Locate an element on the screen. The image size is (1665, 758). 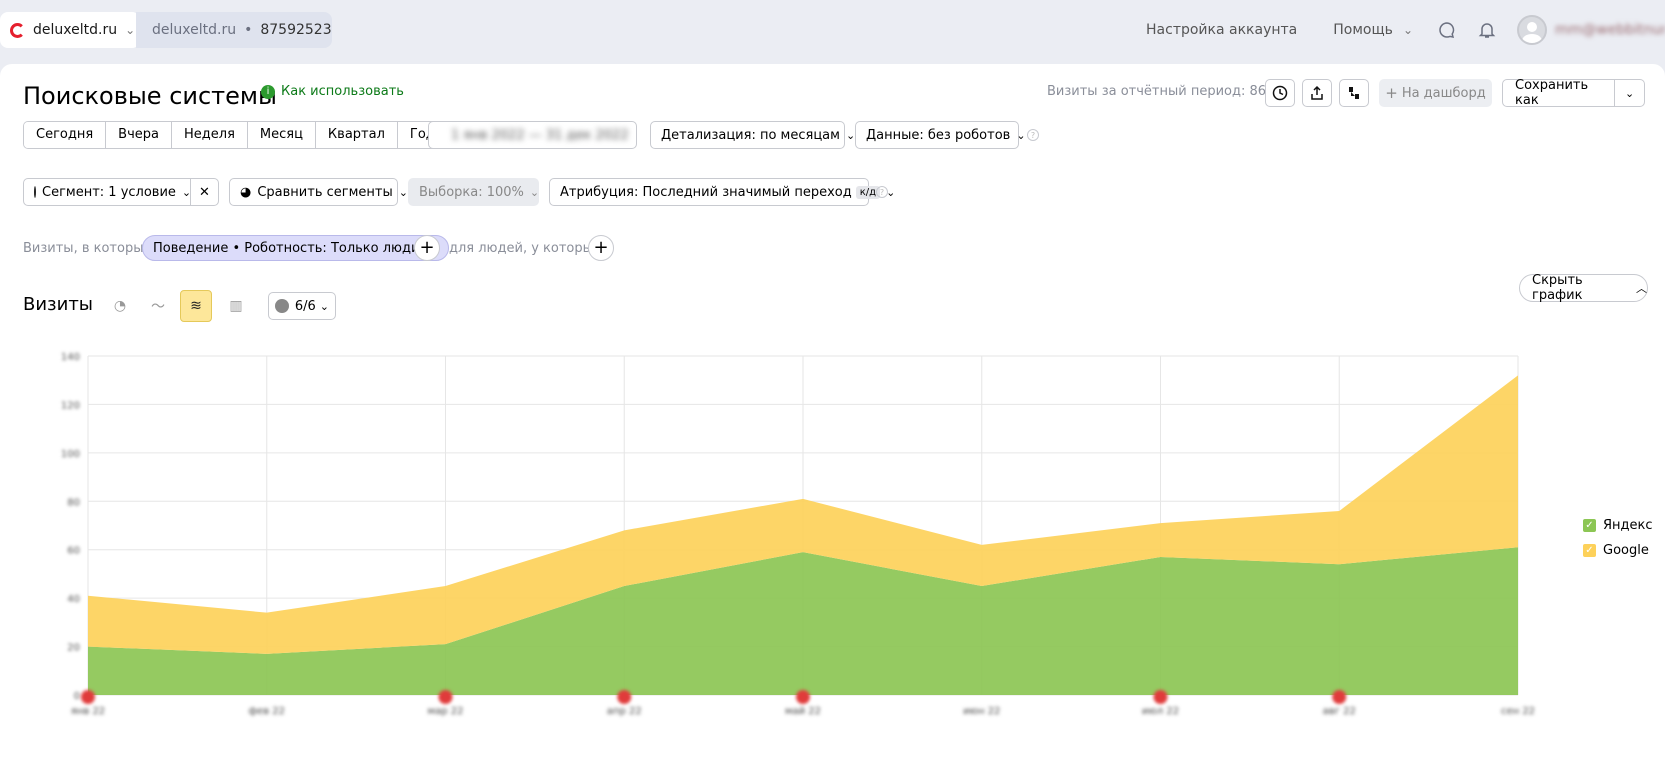
period-yesterday: Вчера is located at coordinates (139, 135).